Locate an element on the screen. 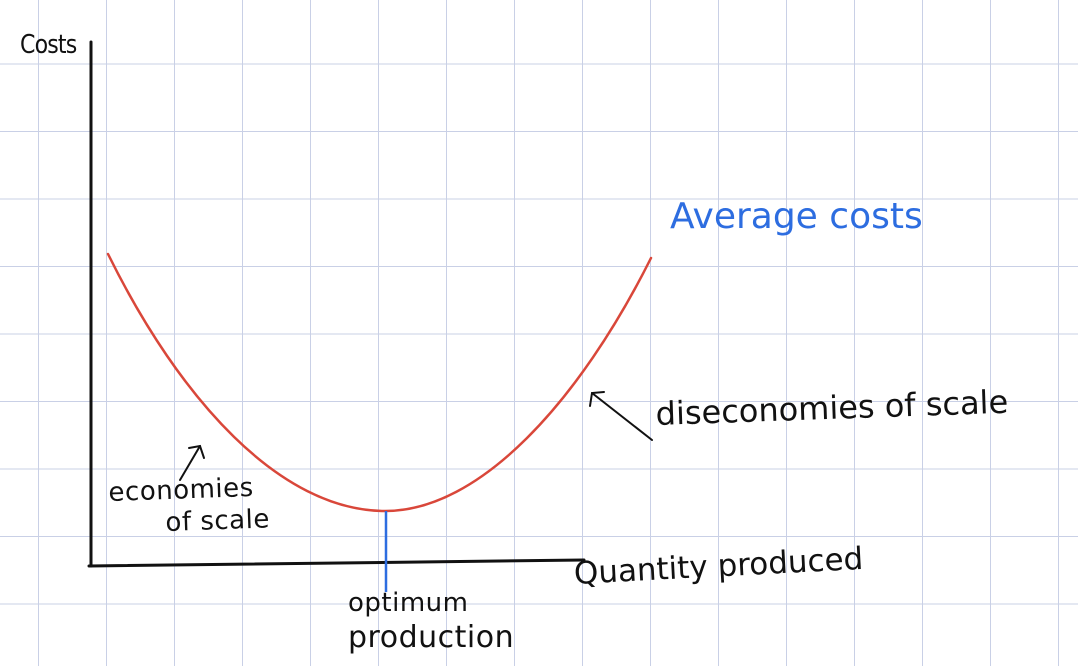 Image resolution: width=1078 pixels, height=666 pixels. economies-arrow is located at coordinates (192, 462).